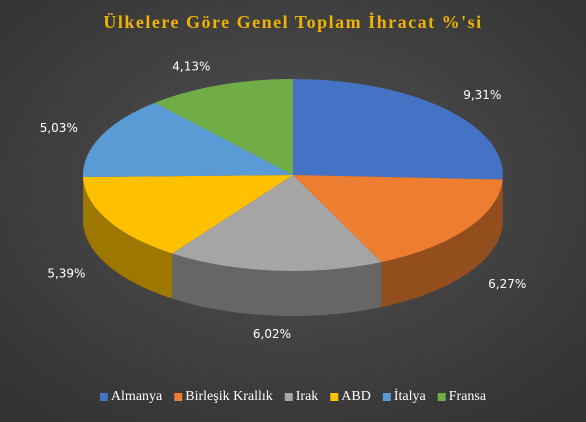 The height and width of the screenshot is (422, 586). Describe the element at coordinates (410, 396) in the screenshot. I see `legend-label: İtalya` at that location.